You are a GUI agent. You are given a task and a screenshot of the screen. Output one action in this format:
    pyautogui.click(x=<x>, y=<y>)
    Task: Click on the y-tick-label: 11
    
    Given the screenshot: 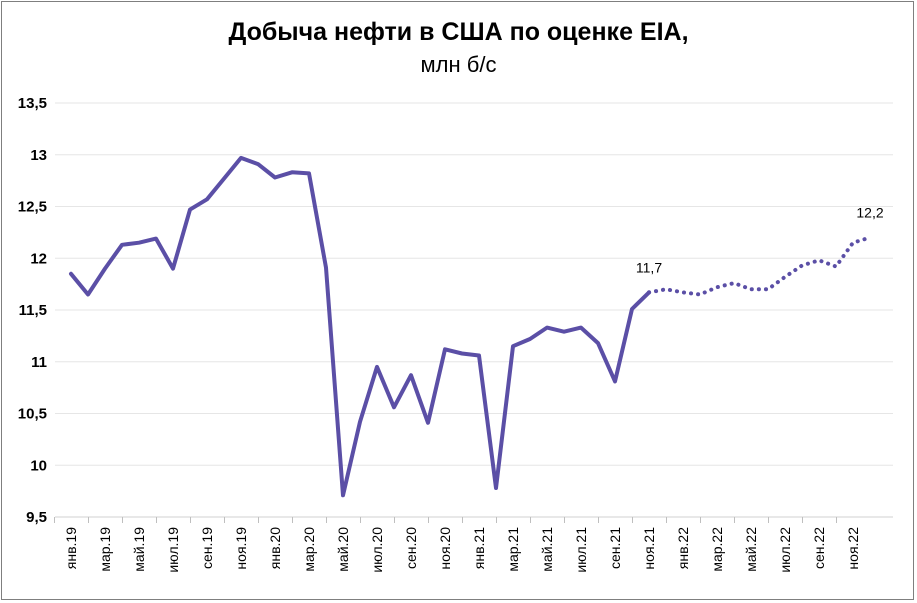 What is the action you would take?
    pyautogui.click(x=39, y=362)
    